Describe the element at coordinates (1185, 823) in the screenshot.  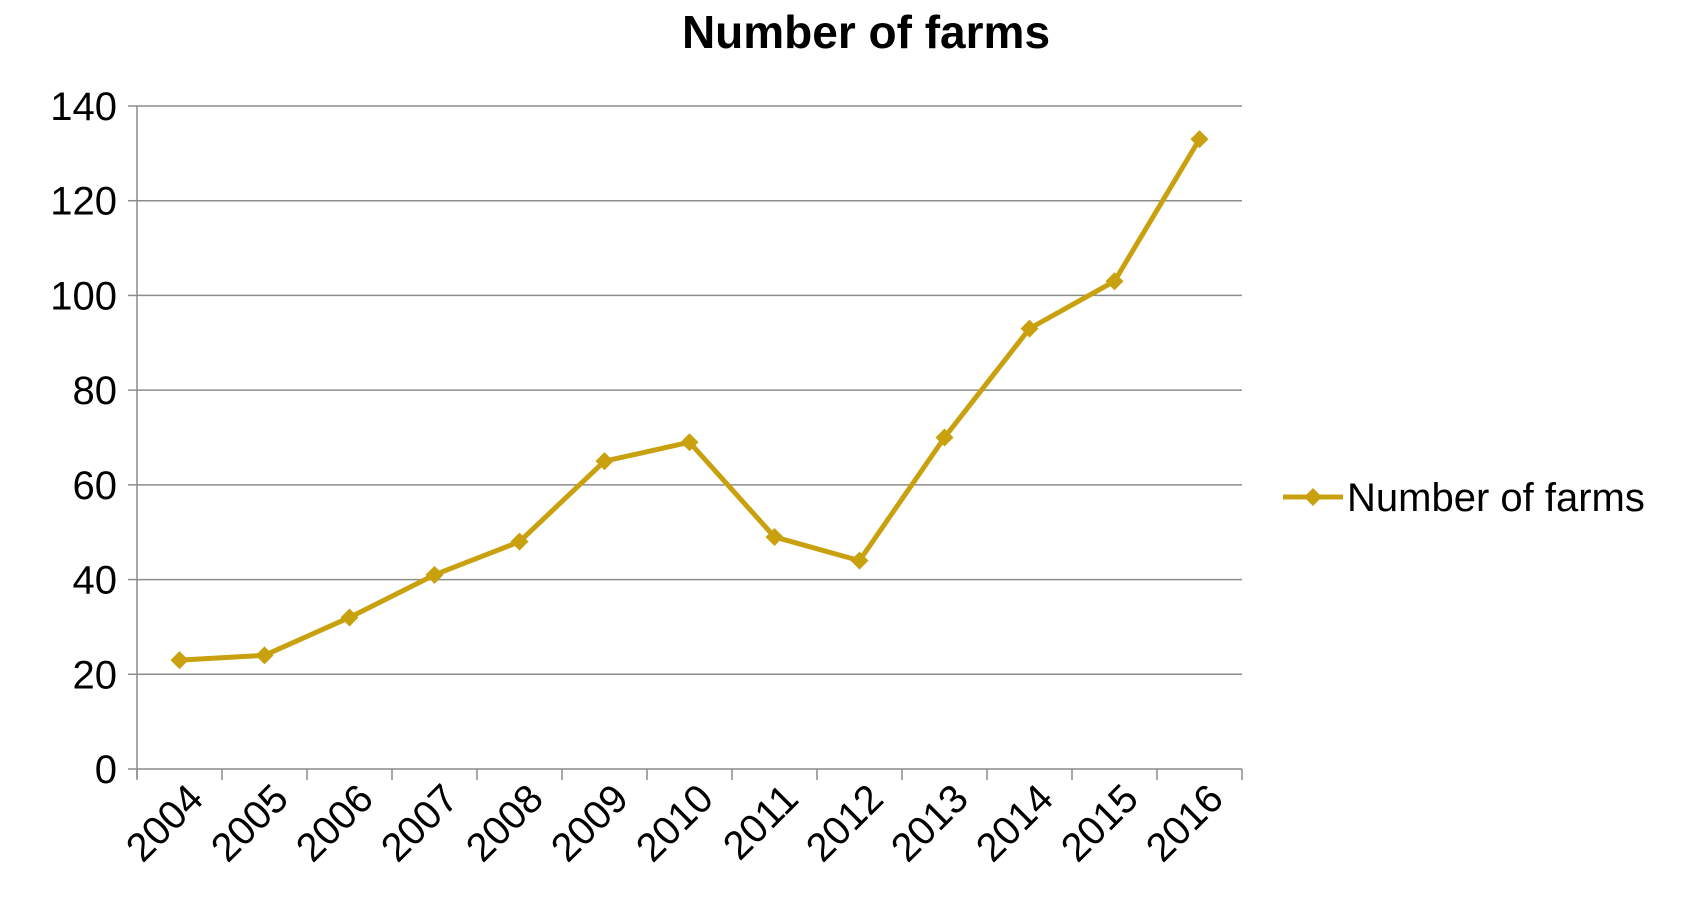
I see `x-tick-label: 2016` at that location.